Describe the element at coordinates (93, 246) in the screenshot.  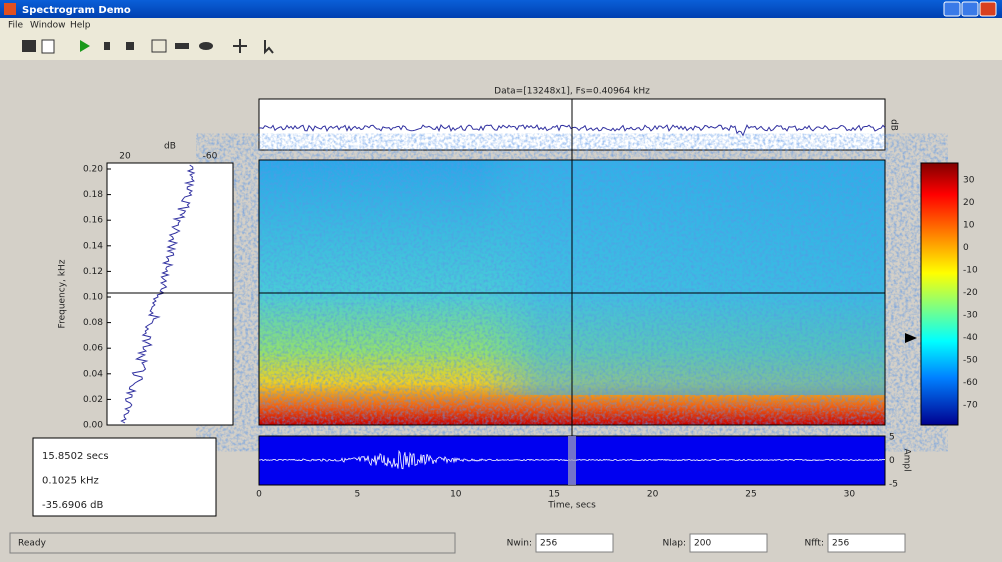
I see `spectrum-ytick: 0.14` at that location.